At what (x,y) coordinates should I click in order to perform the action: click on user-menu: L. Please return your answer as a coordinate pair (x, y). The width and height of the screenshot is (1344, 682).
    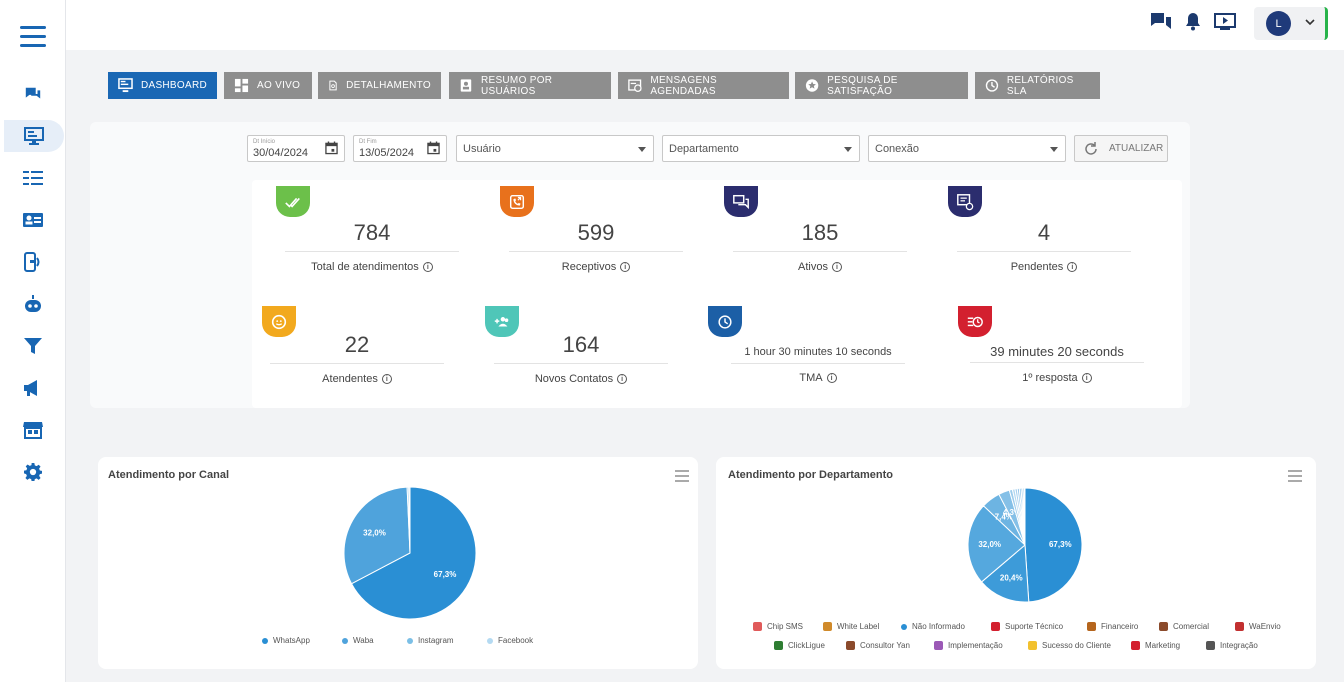
    Looking at the image, I should click on (1291, 23).